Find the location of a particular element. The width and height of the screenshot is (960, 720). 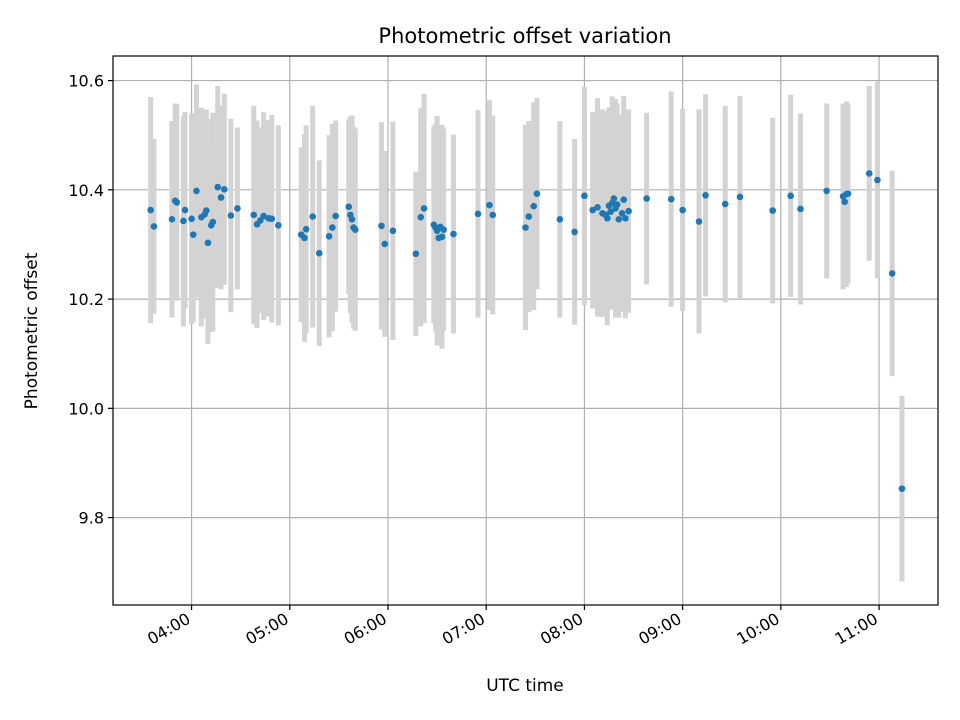

x-tick-label: 11:00 is located at coordinates (856, 629).